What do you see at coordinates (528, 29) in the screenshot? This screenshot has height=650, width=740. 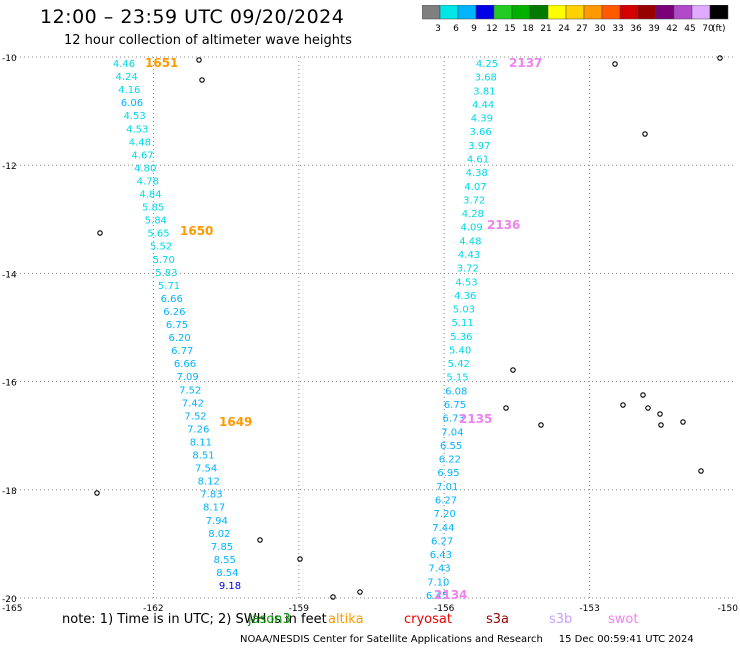 I see `legend-label: 18` at bounding box center [528, 29].